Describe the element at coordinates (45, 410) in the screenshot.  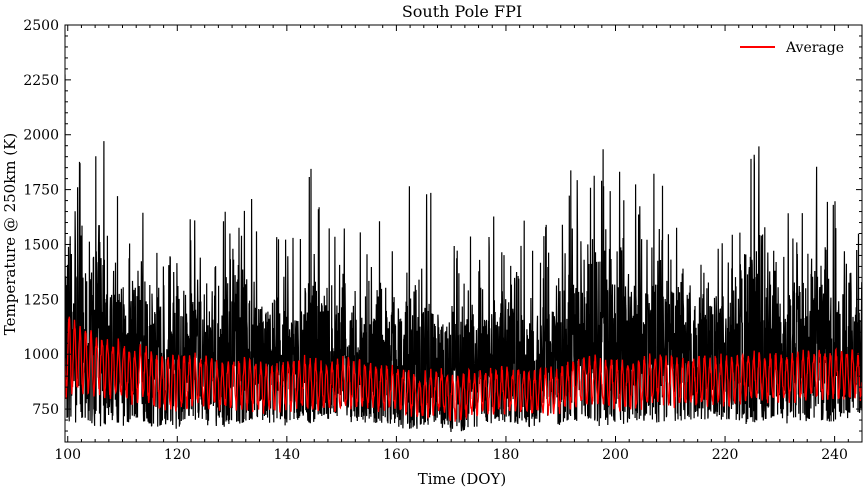
I see `y-tick-label: 750` at that location.